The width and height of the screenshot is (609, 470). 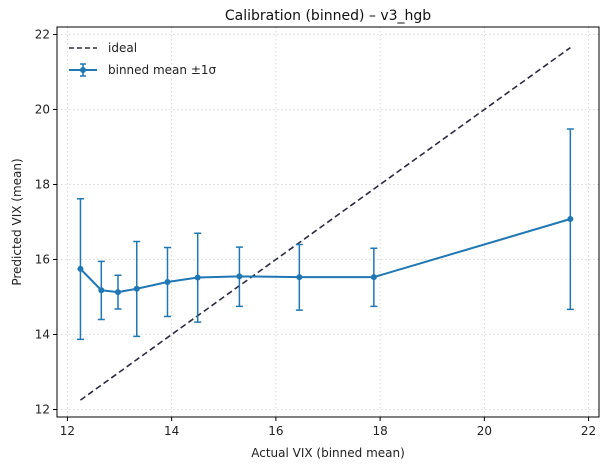 What do you see at coordinates (42, 110) in the screenshot?
I see `y-tick-label: 20` at bounding box center [42, 110].